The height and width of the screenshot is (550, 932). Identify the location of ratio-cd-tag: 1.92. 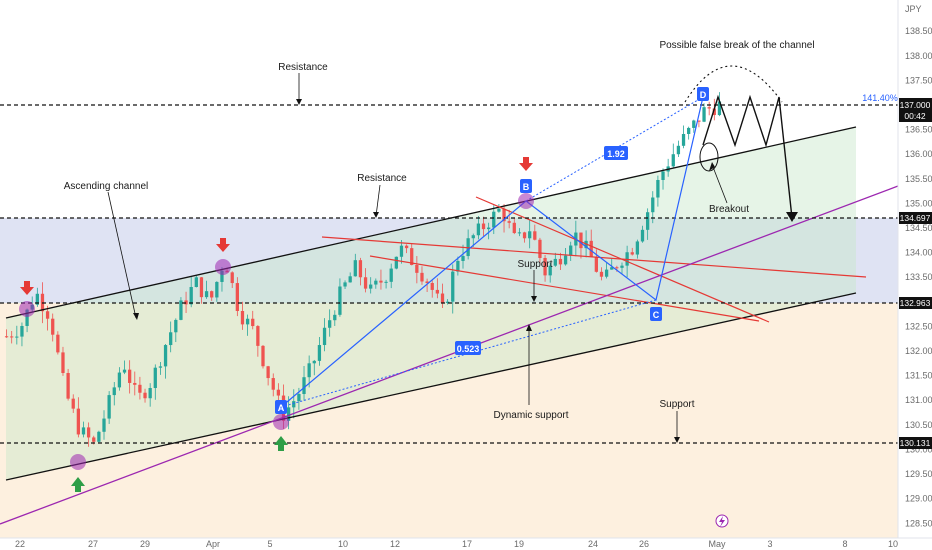
(616, 153).